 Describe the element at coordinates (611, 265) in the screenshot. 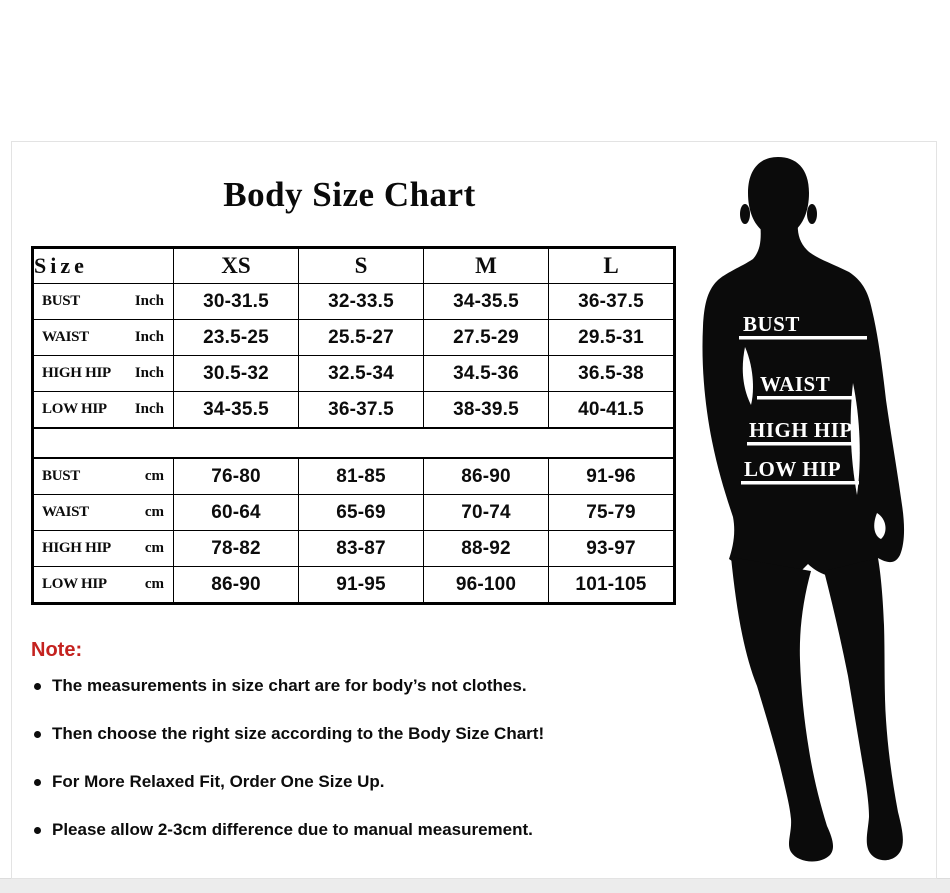

I see `column-header-l: L` at that location.